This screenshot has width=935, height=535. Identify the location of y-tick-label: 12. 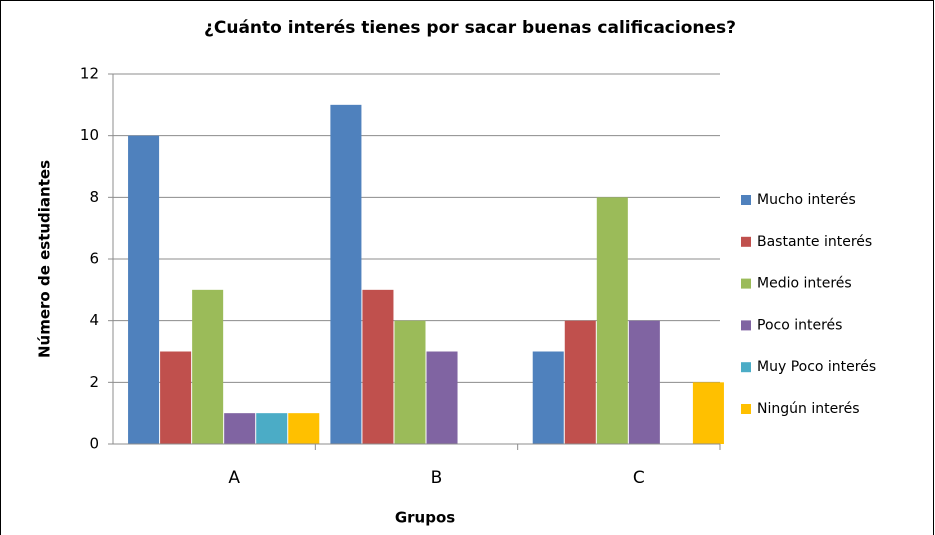
(89, 74).